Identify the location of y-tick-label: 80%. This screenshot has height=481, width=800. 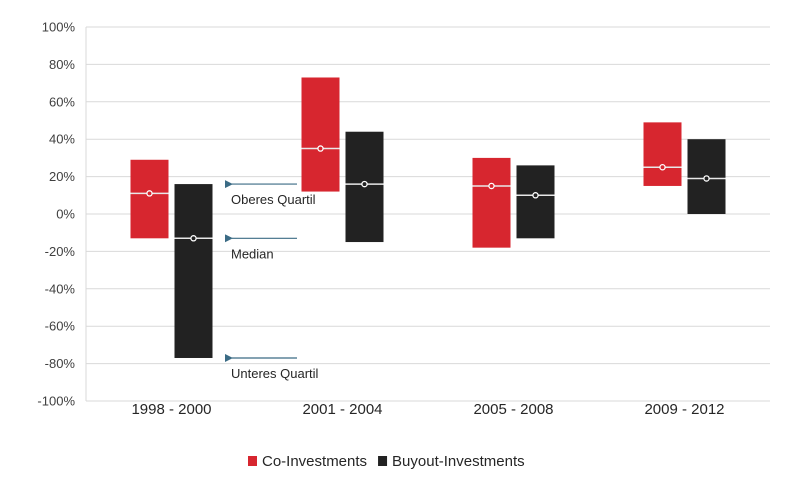
(62, 64).